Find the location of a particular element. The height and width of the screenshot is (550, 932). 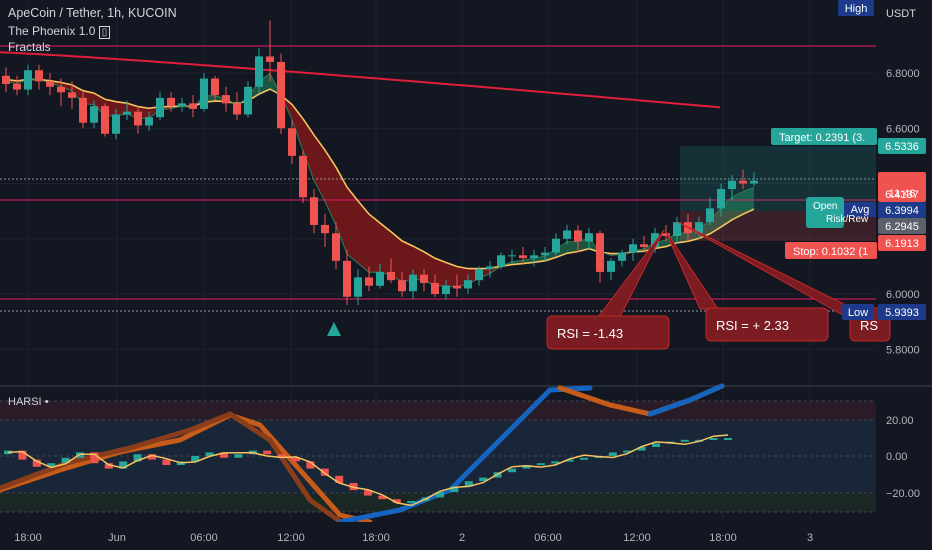

time-tick: Jun is located at coordinates (117, 538).